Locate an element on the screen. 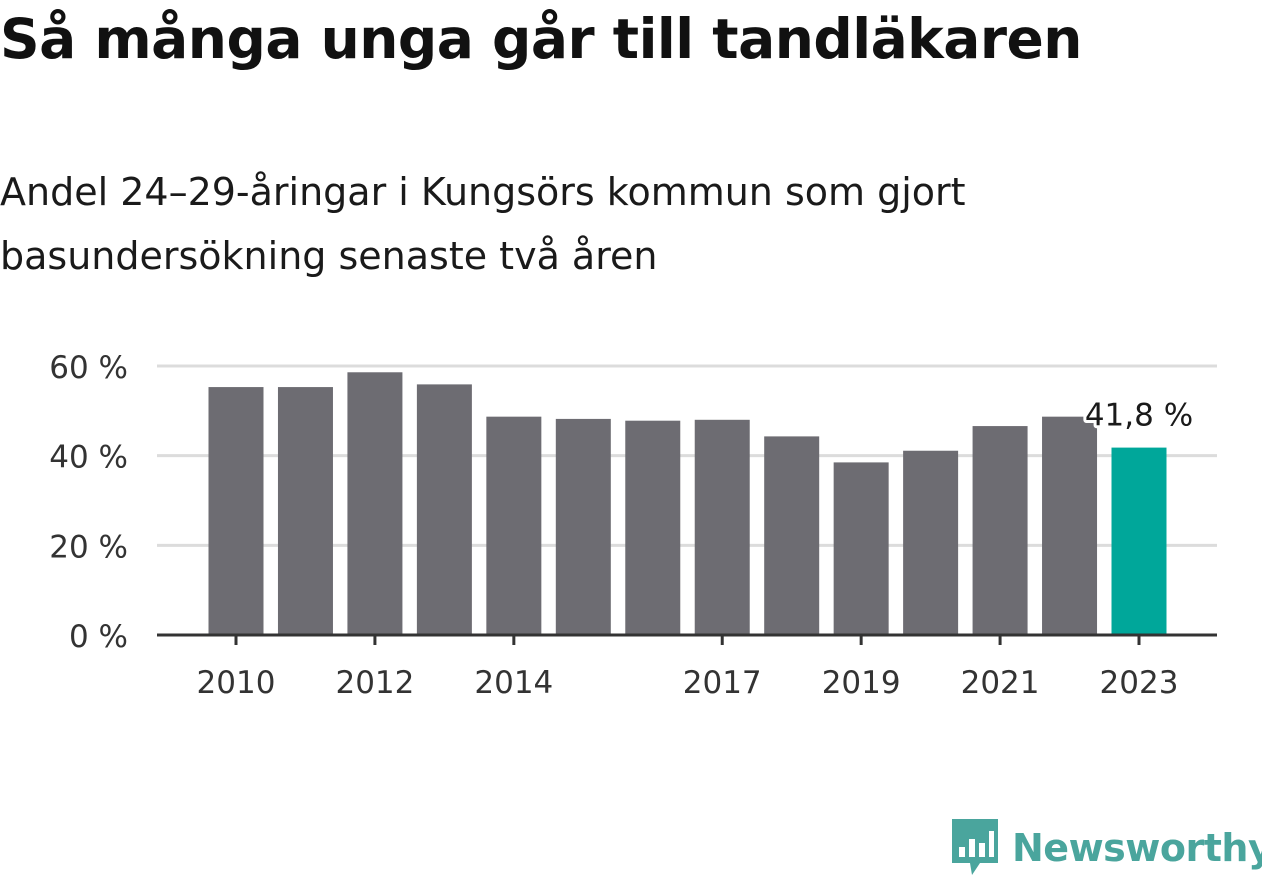 The image size is (1262, 879). brand-logo: Newsworthy is located at coordinates (1106, 848).